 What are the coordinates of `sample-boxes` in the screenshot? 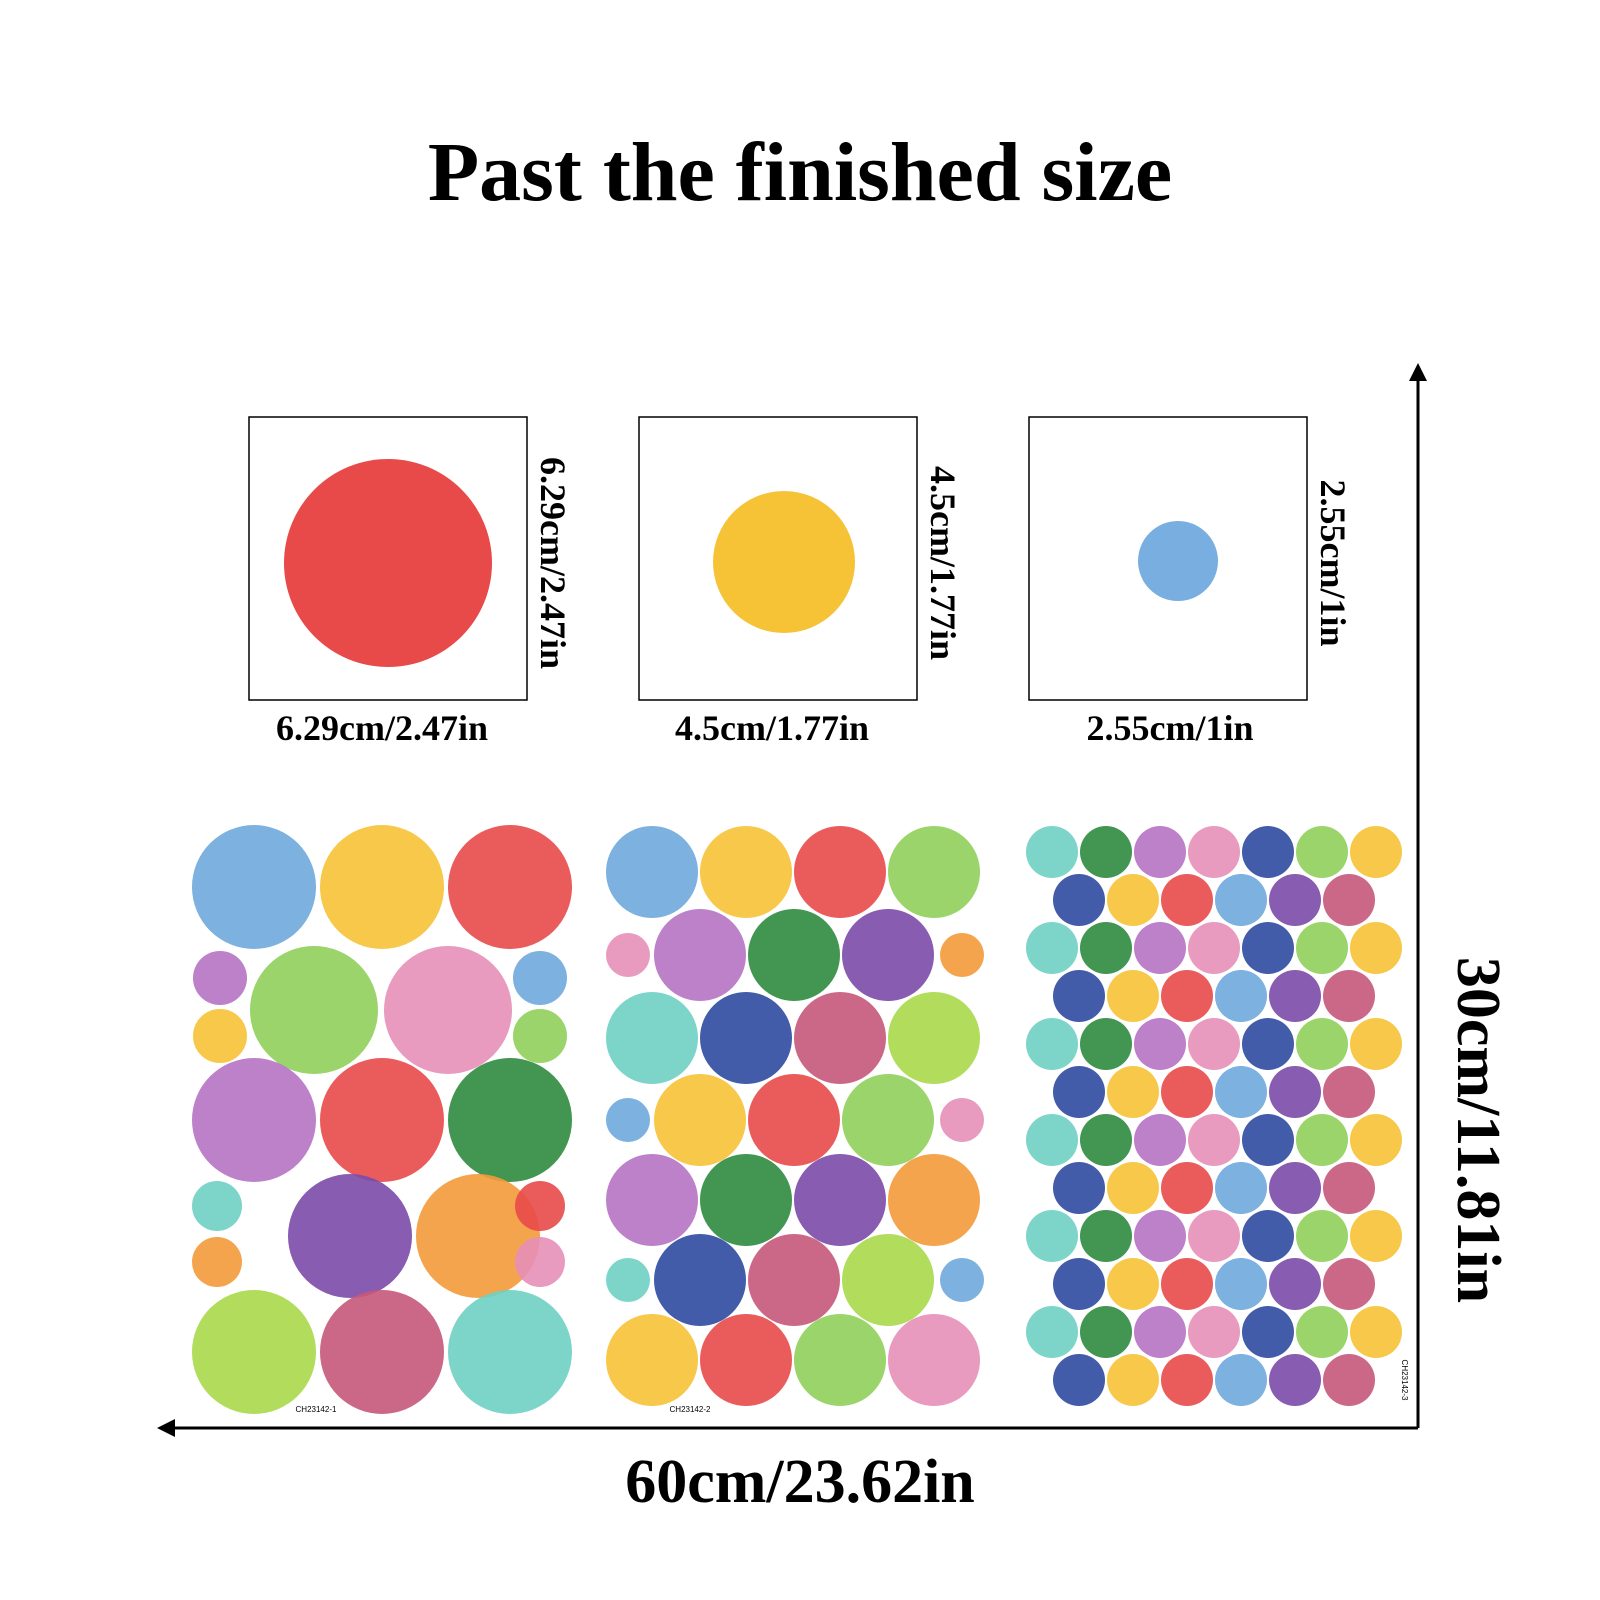 It's located at (778, 558).